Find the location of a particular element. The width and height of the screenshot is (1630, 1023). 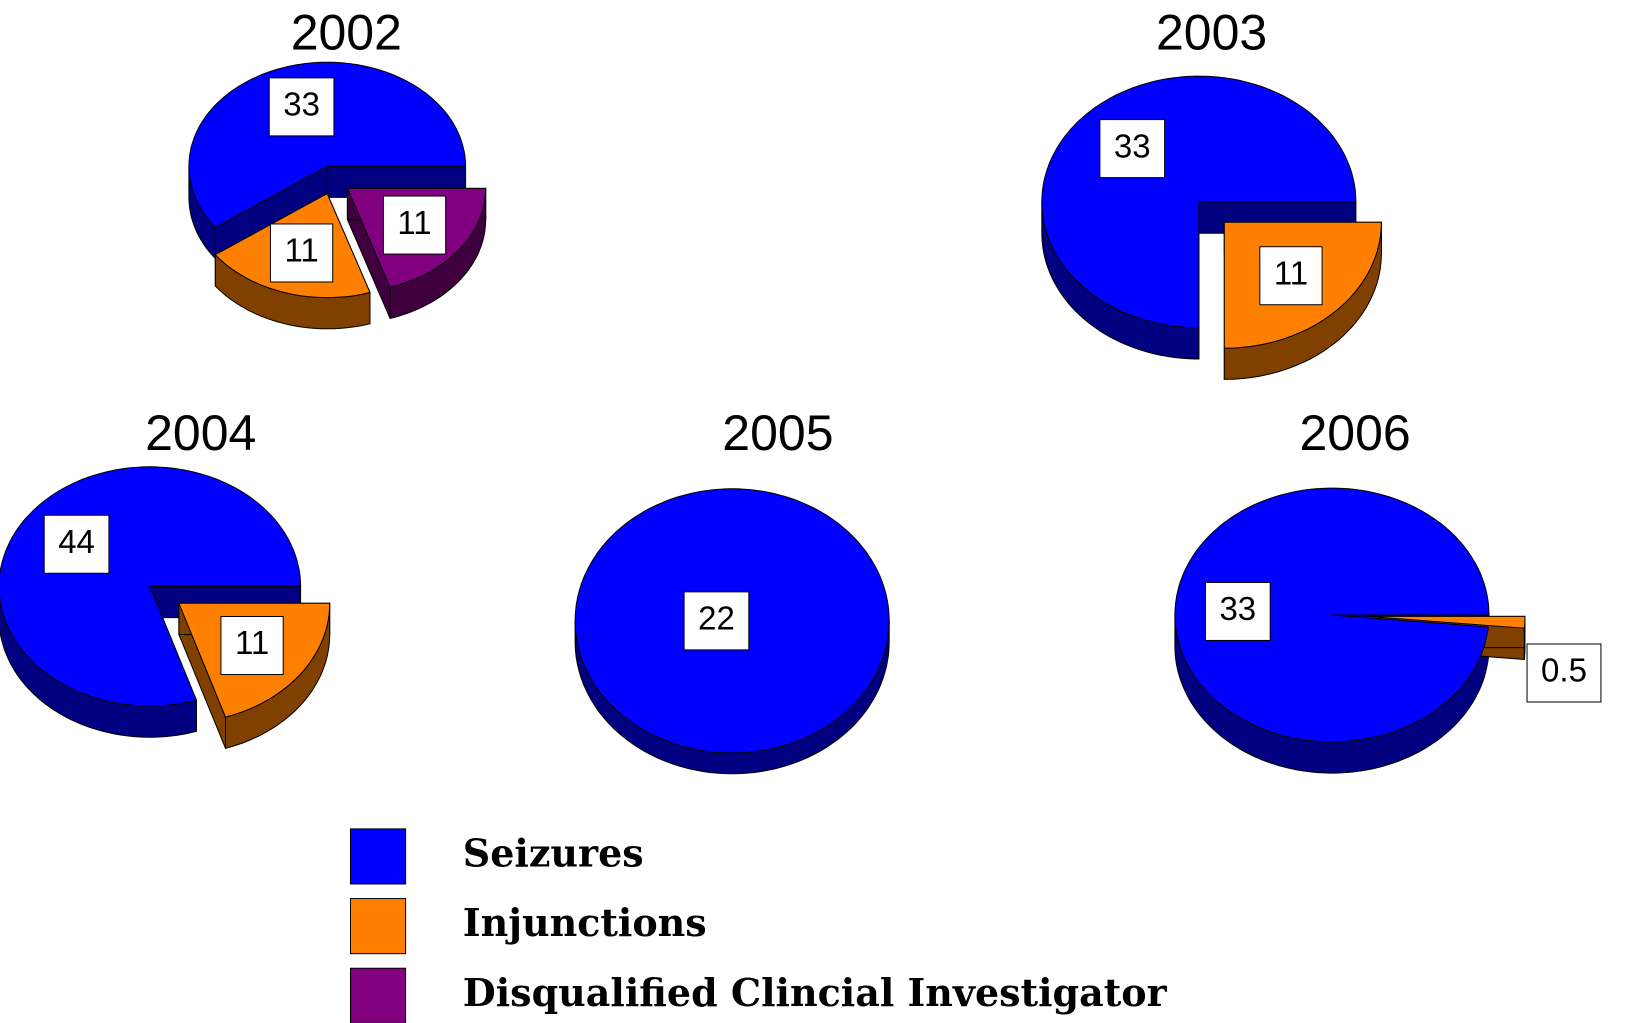

legend-label: Disqualified Clincial Investigator is located at coordinates (815, 992).